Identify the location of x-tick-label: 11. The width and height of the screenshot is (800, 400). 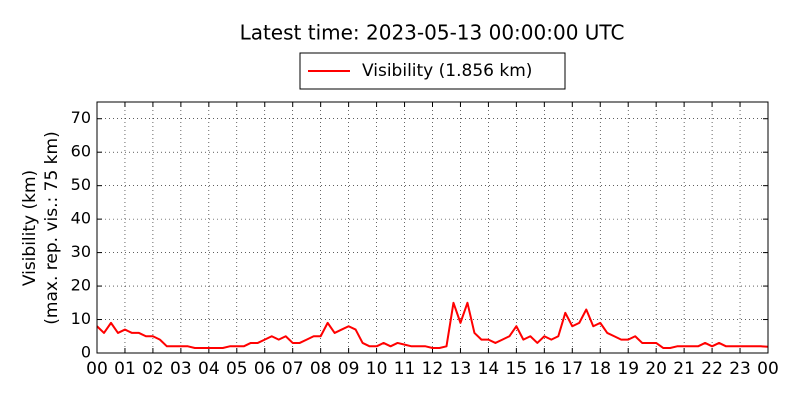
(405, 369).